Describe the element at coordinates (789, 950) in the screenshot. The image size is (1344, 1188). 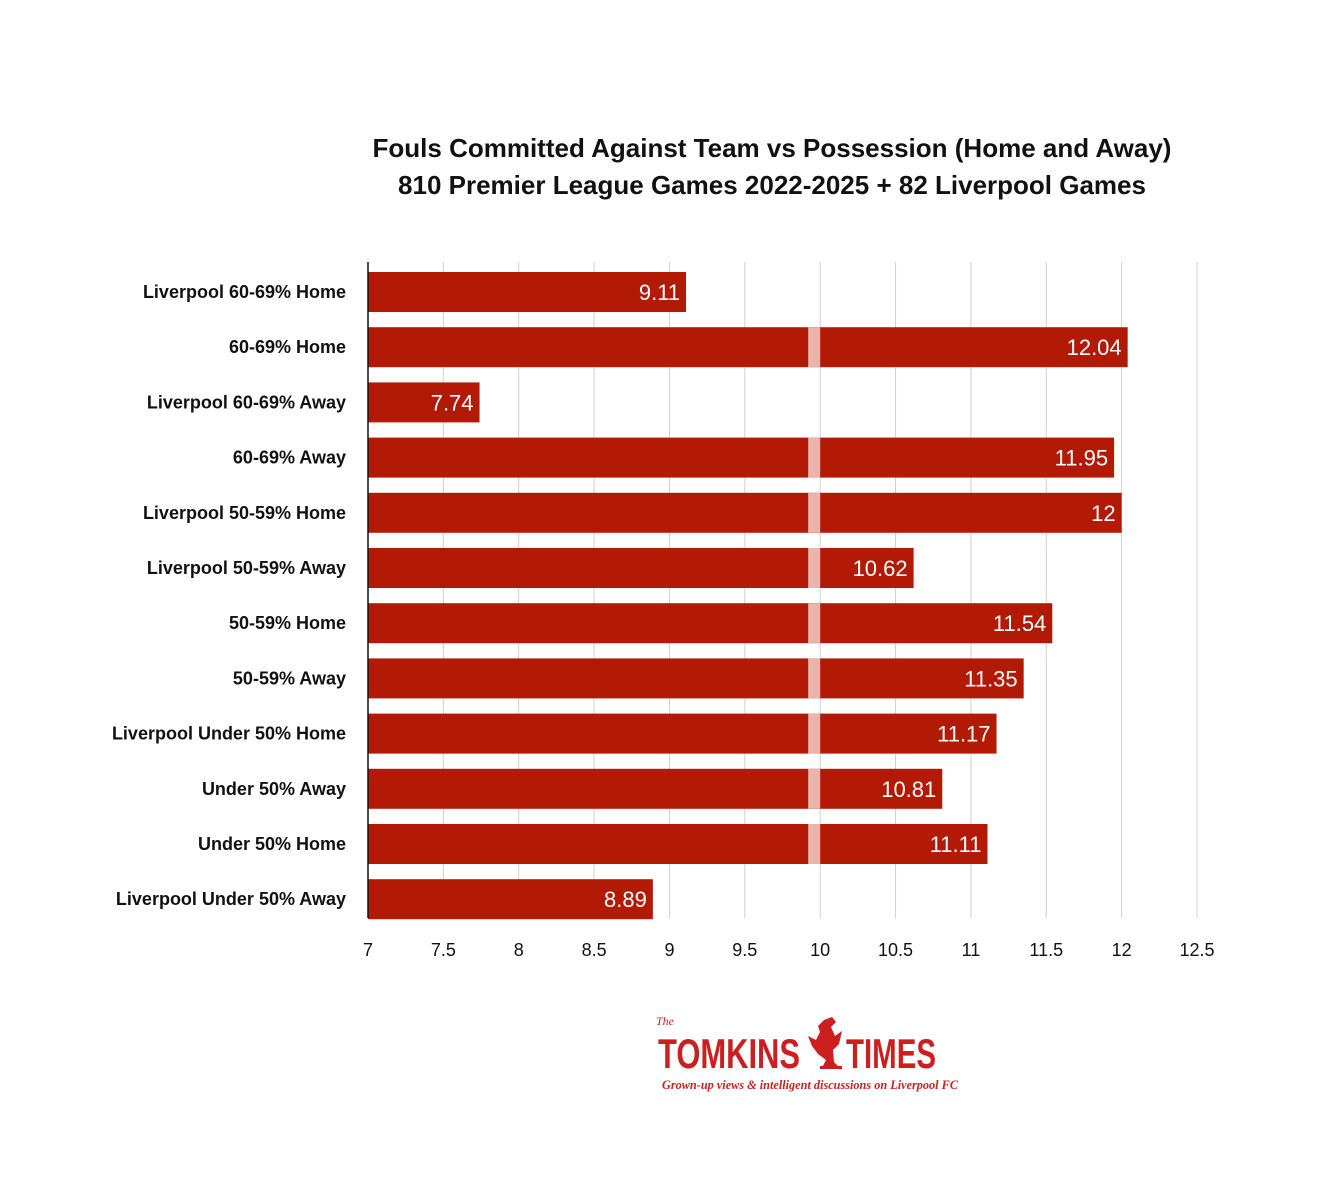
I see `x-axis-ticks: 7 7.5 8 8.5 9 9.5 10 10.5 11 11.5 12 12.5` at that location.